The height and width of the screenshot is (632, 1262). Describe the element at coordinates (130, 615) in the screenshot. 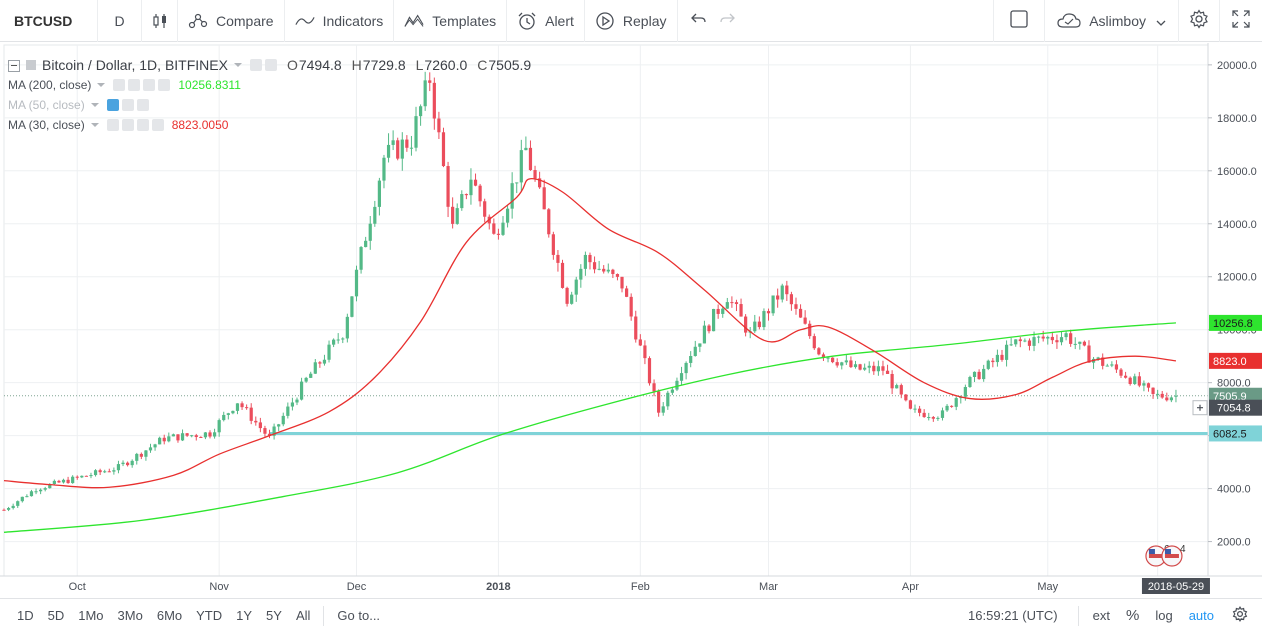

I see `range-button-3mo: 3Mo` at that location.